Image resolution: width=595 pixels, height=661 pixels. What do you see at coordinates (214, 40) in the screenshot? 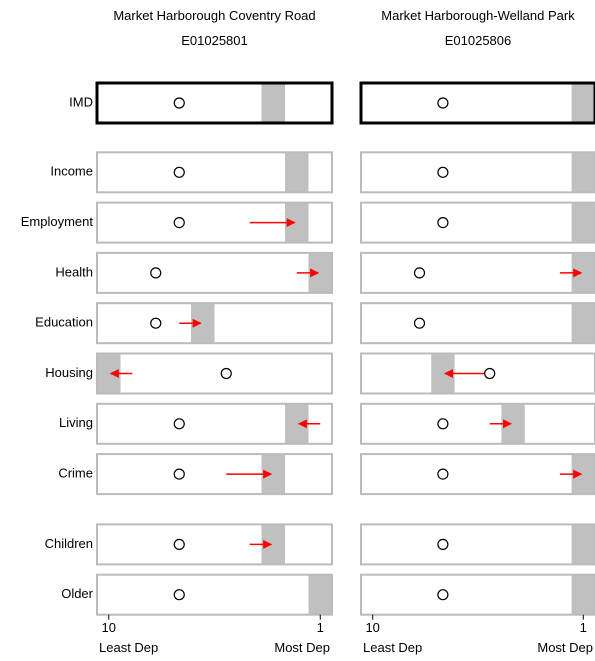
I see `area-code: E01025801` at bounding box center [214, 40].